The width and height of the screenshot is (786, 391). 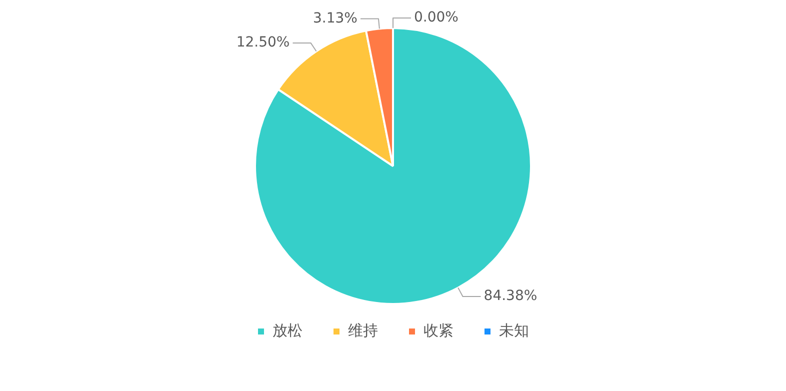 What do you see at coordinates (514, 330) in the screenshot?
I see `legend-label: 未知` at bounding box center [514, 330].